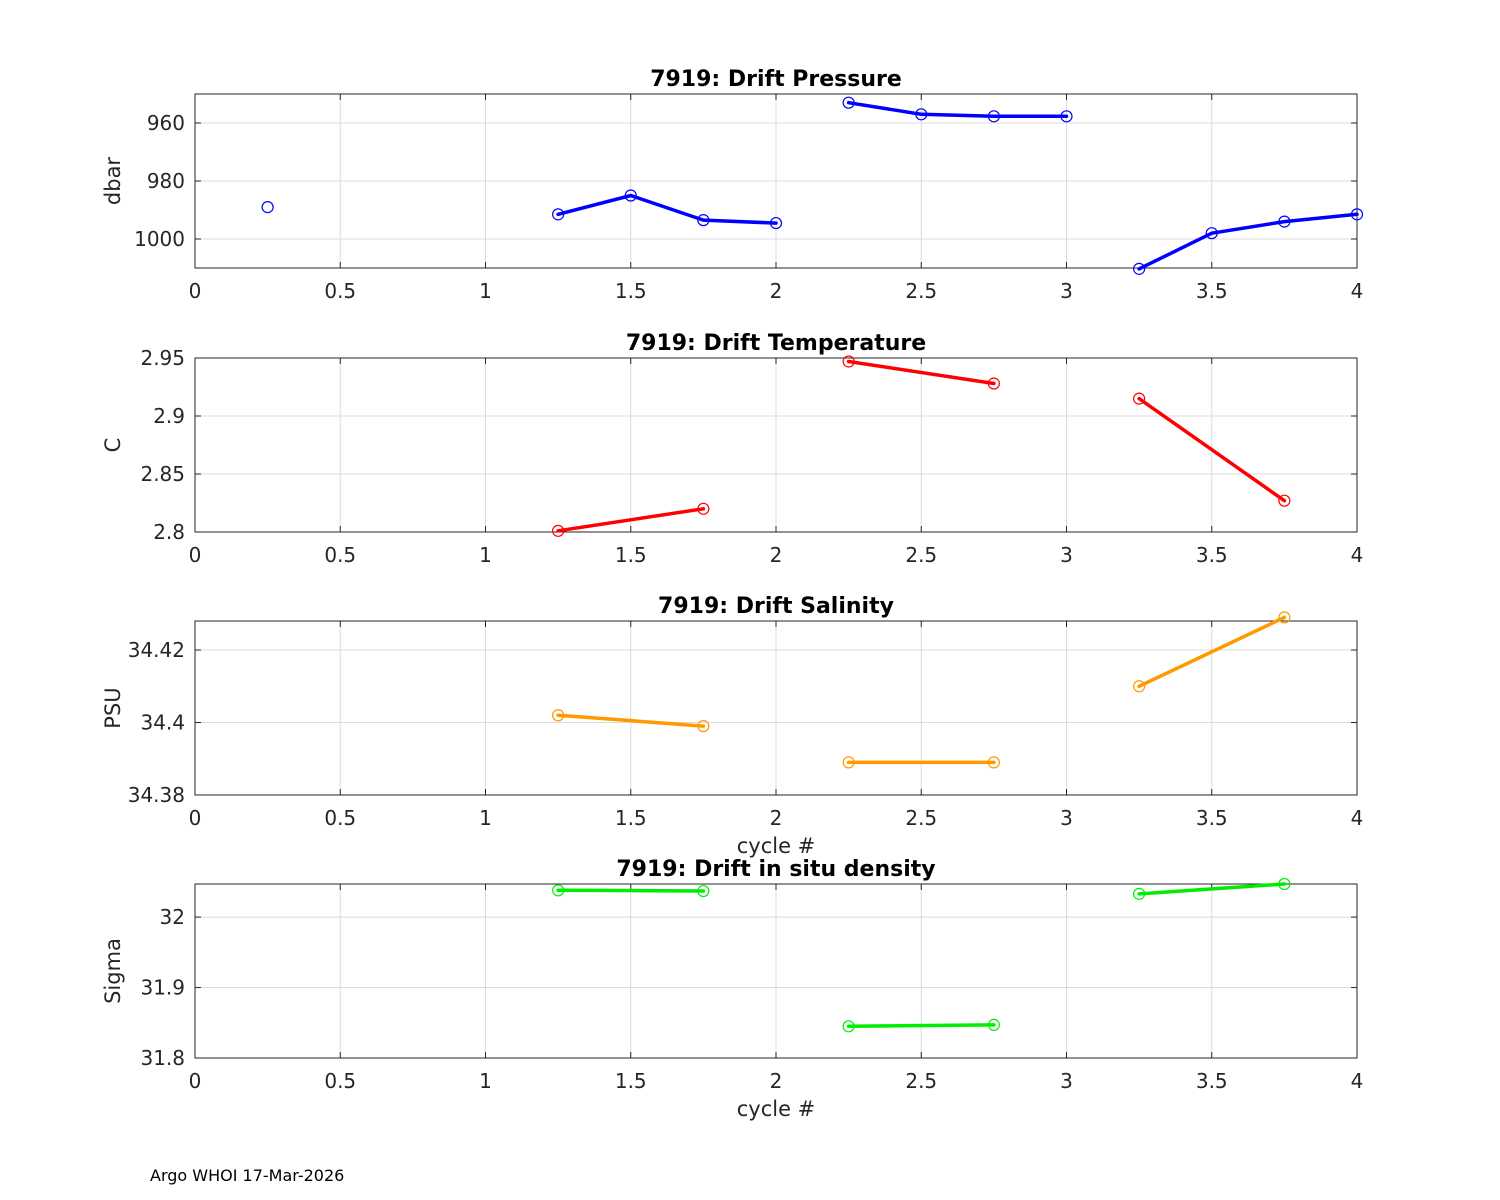 This screenshot has height=1200, width=1500. I want to click on panel-2-x-tick-label: 4, so click(1357, 555).